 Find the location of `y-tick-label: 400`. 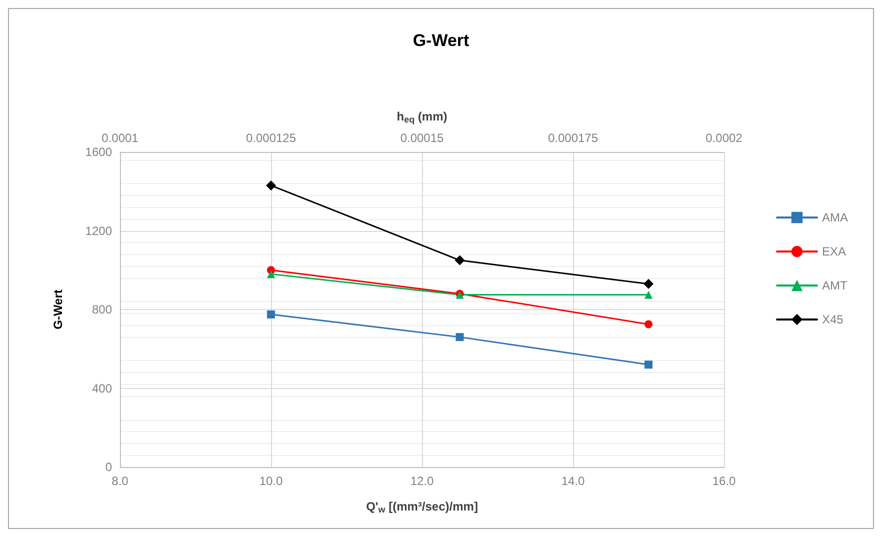

y-tick-label: 400 is located at coordinates (102, 388).